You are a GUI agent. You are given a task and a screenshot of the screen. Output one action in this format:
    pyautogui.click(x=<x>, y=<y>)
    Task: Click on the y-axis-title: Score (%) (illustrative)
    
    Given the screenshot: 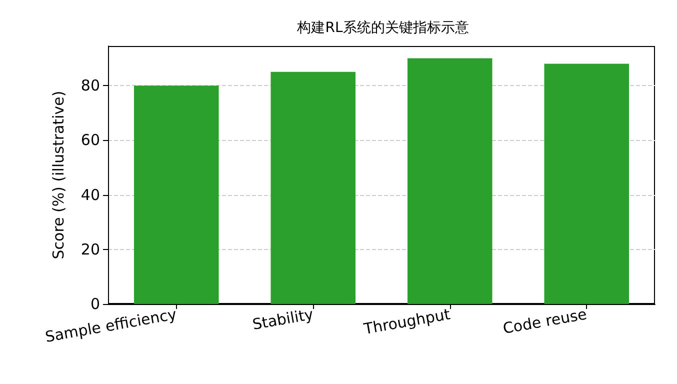 What is the action you would take?
    pyautogui.click(x=59, y=175)
    